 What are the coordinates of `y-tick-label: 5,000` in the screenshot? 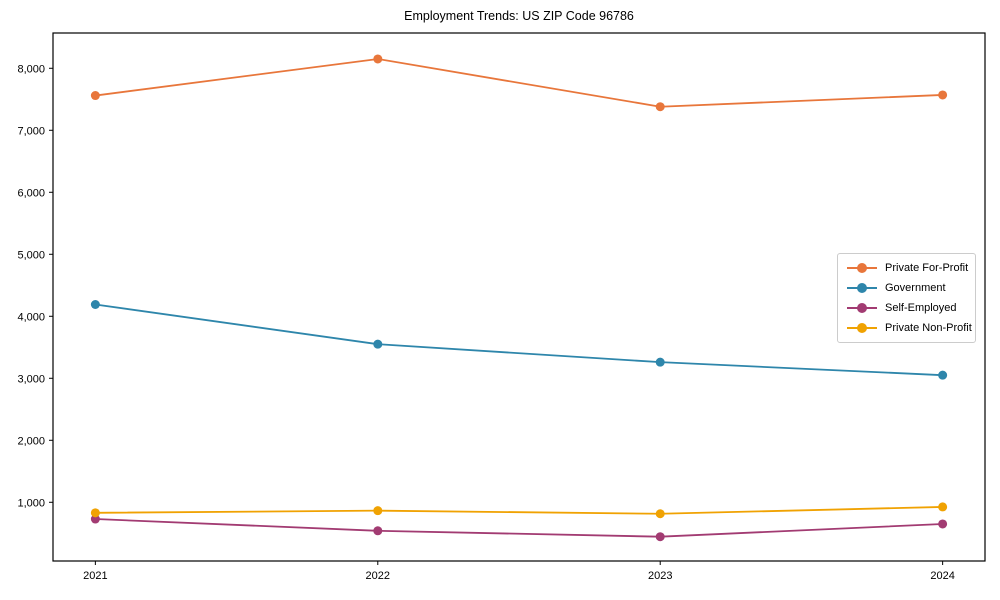 It's located at (31, 255).